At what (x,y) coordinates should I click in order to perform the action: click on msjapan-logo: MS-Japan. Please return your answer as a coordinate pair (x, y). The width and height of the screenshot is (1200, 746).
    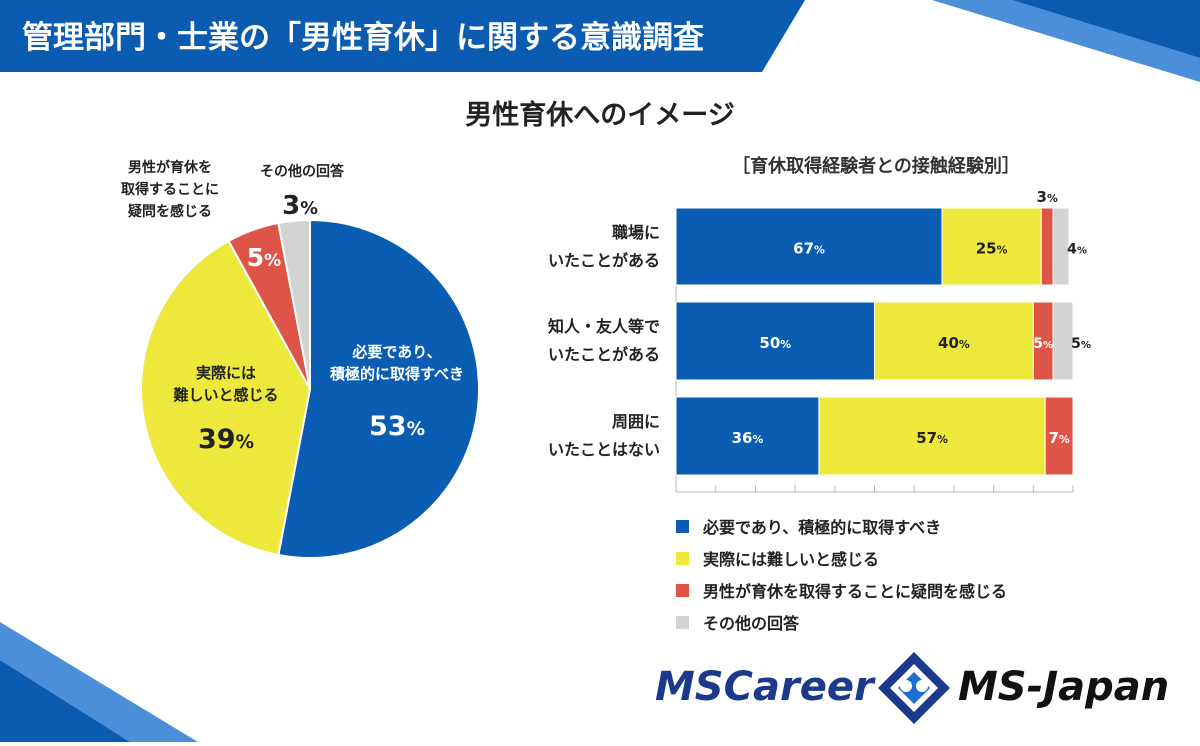
    Looking at the image, I should click on (1063, 687).